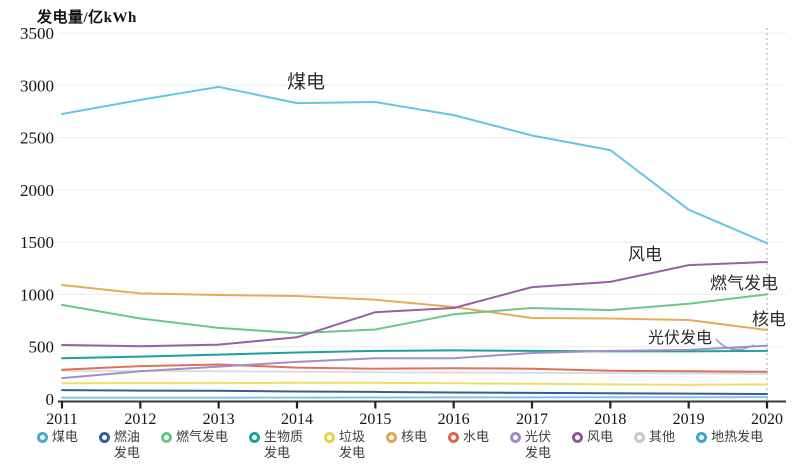 The image size is (800, 476). I want to click on legend-item-燃气发电: 燃气发电, so click(194, 437).